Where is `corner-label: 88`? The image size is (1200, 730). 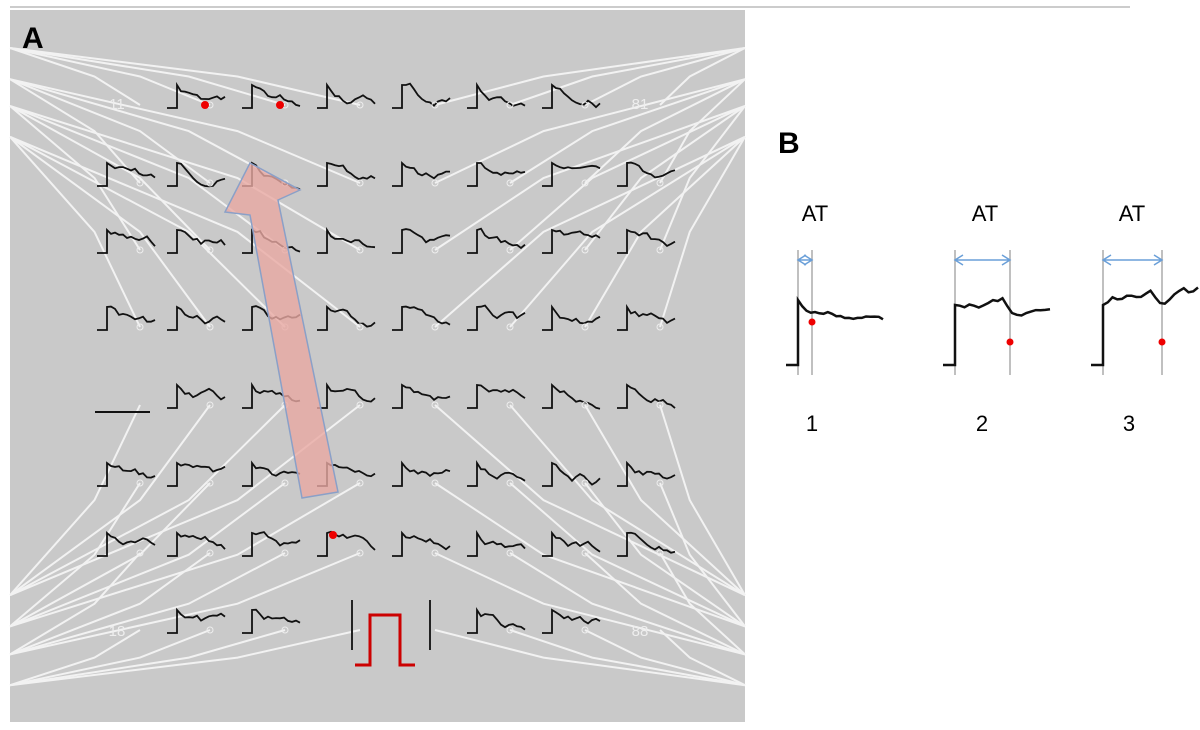
corner-label: 88 is located at coordinates (640, 631).